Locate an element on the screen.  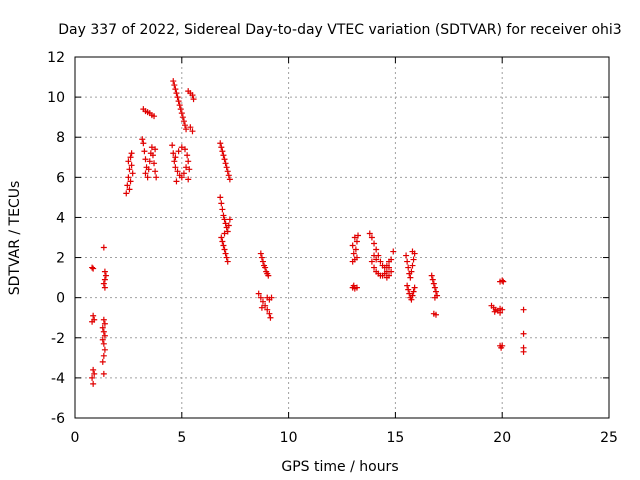
y-tick-label: 12 is located at coordinates (56, 58).